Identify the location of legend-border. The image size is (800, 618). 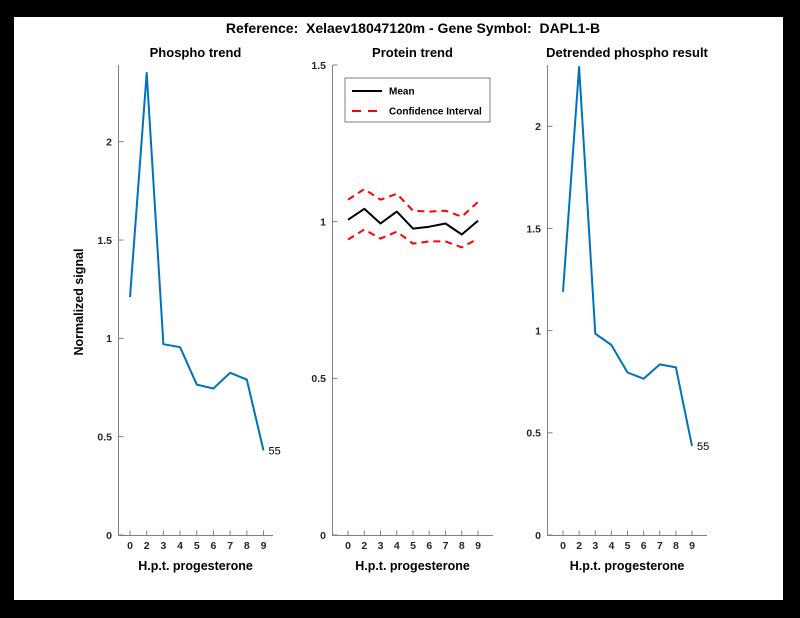
(417, 100).